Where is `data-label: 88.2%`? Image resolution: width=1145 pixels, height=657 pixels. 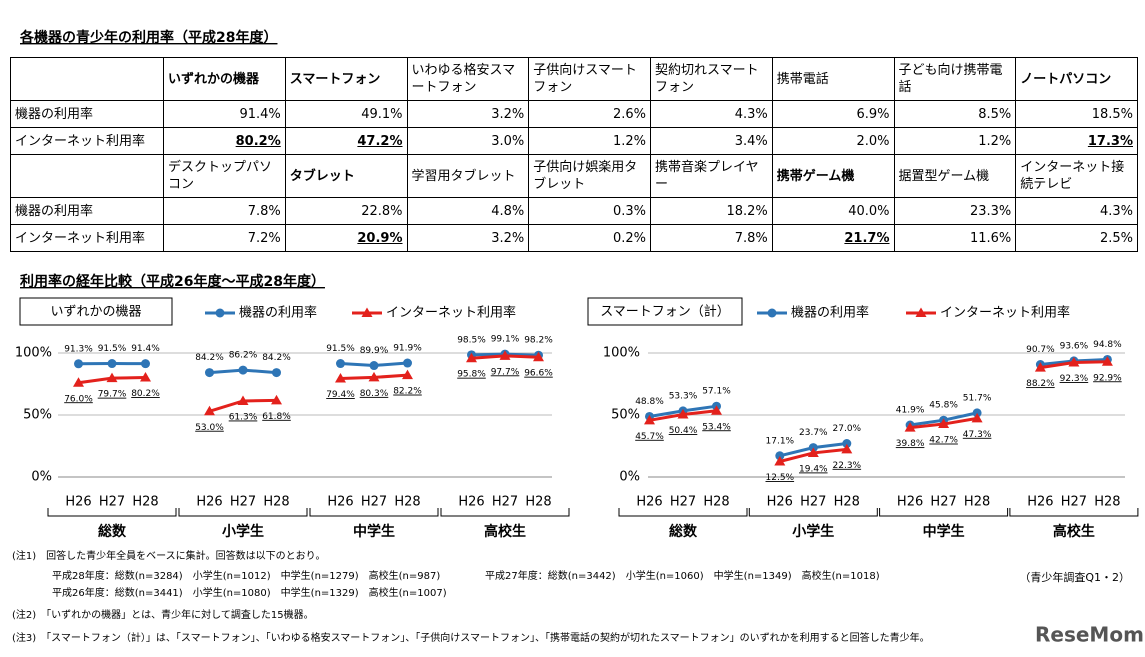 data-label: 88.2% is located at coordinates (1040, 384).